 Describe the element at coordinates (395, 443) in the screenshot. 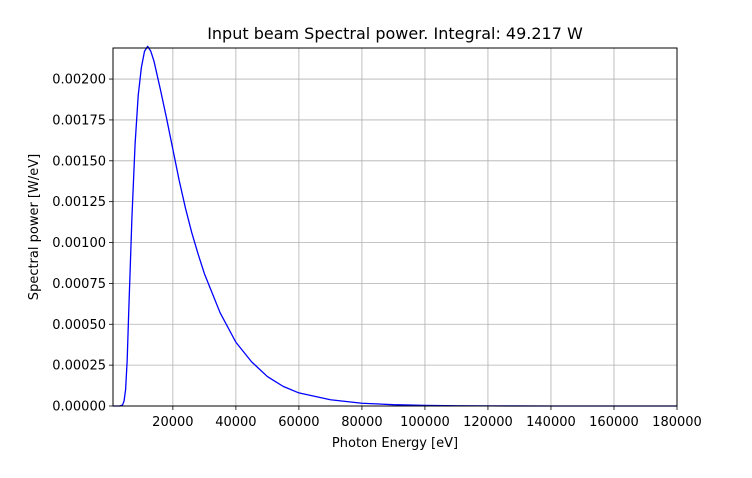

I see `x-axis-label: Photon Energy [eV]` at that location.